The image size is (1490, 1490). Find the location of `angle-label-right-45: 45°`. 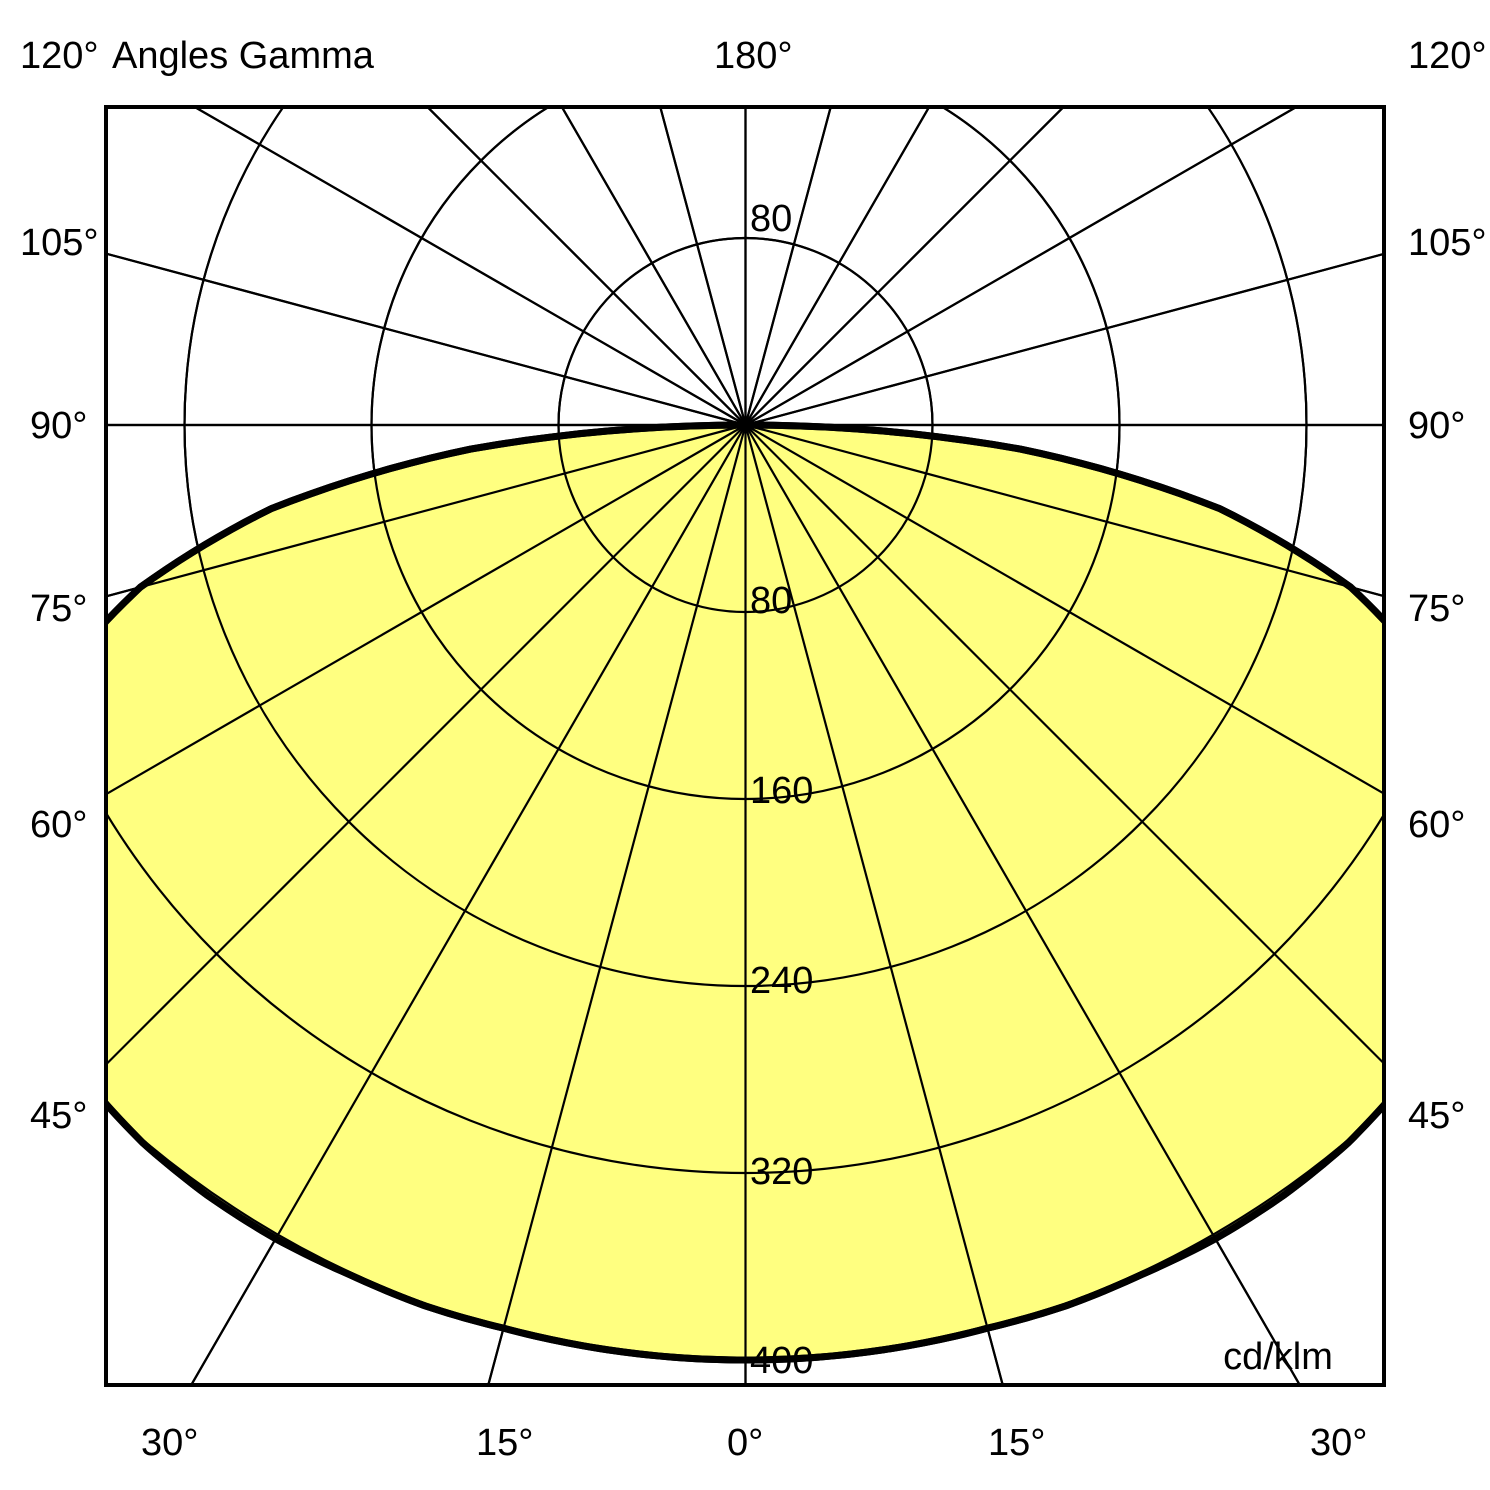

angle-label-right-45: 45° is located at coordinates (1437, 1116).